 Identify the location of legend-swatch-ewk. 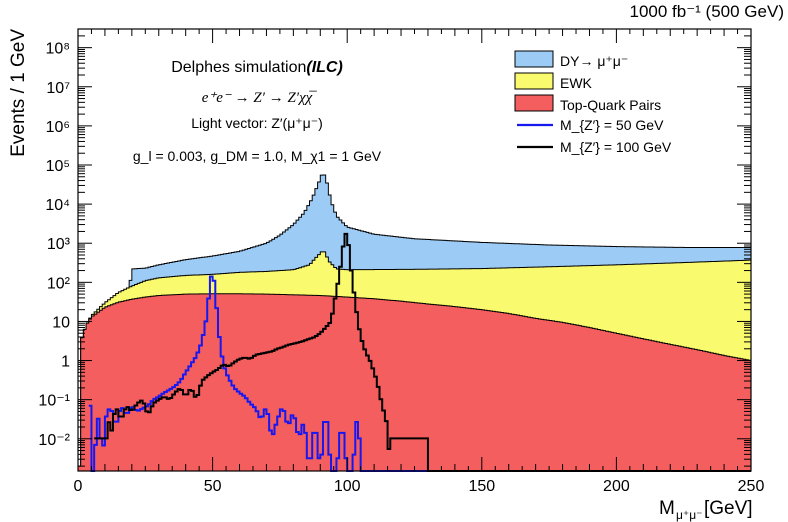
(534, 81).